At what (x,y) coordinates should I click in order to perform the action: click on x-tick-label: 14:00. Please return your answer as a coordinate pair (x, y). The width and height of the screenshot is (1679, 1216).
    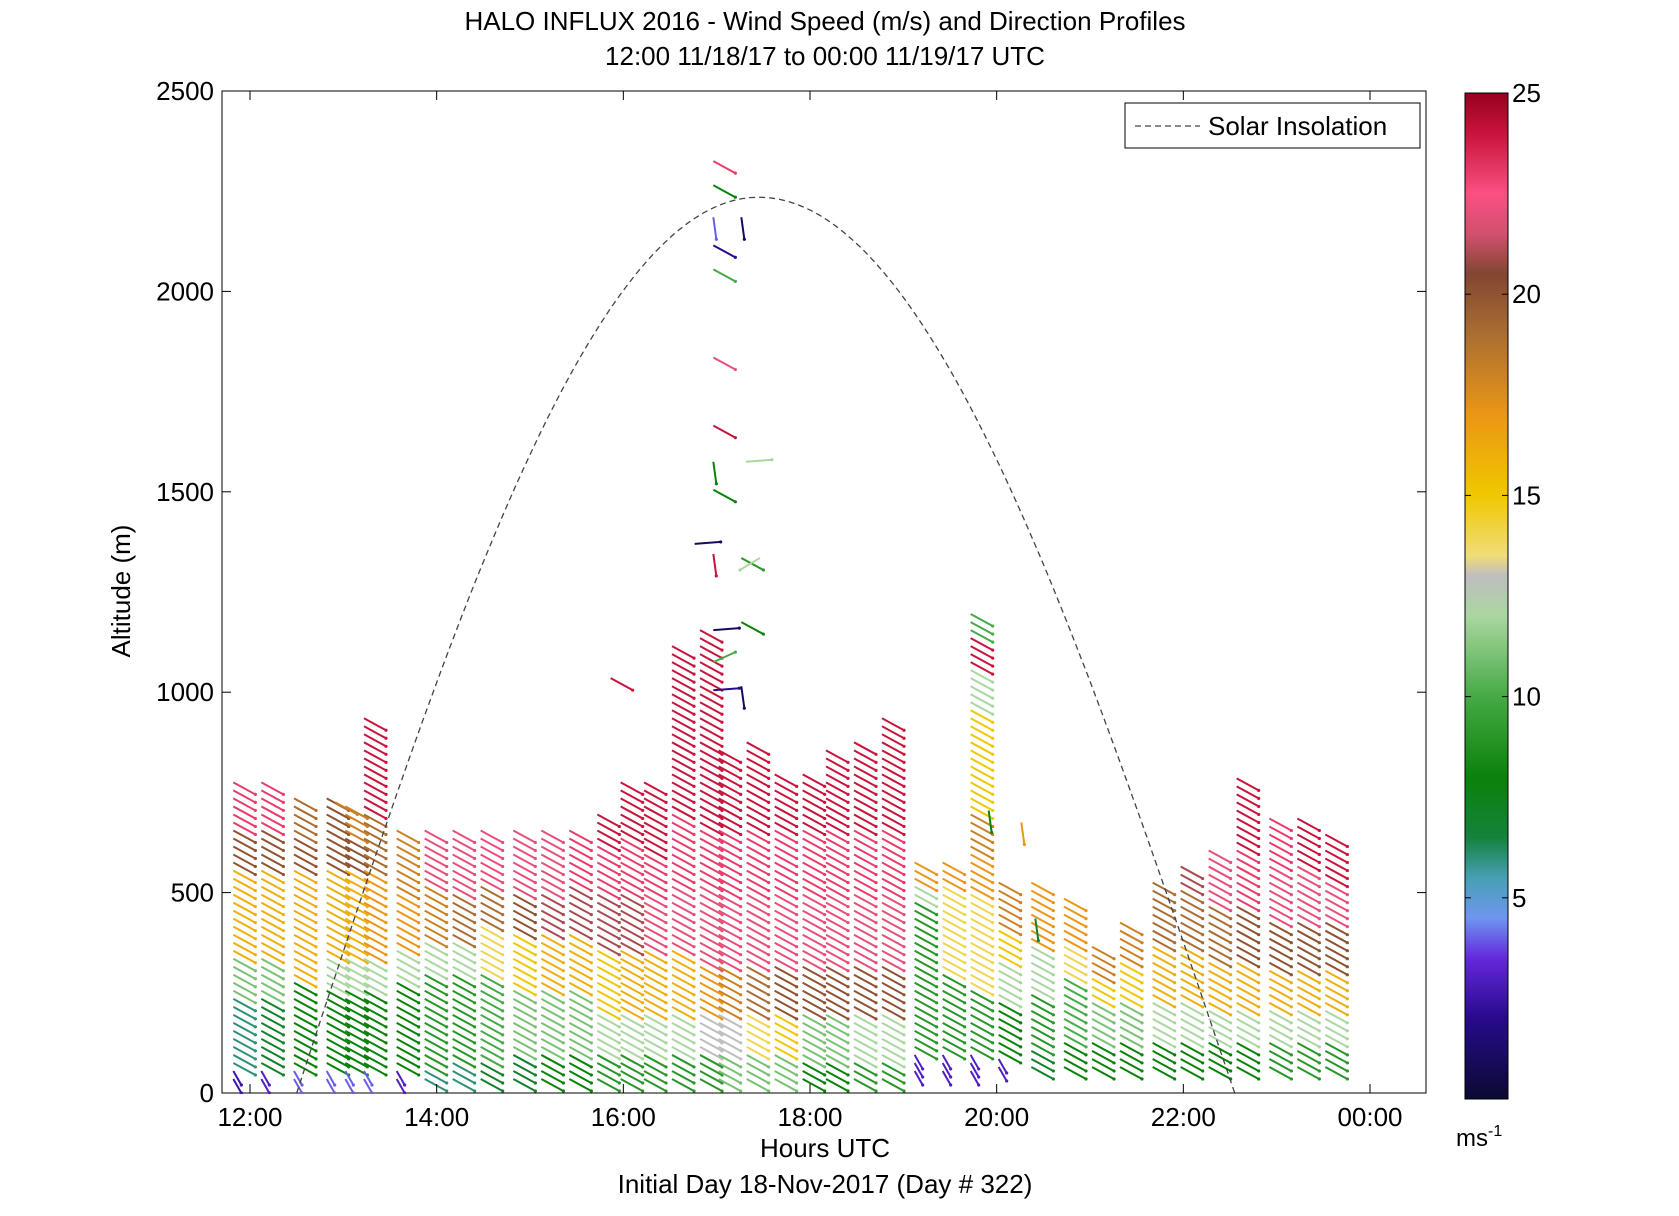
    Looking at the image, I should click on (436, 1117).